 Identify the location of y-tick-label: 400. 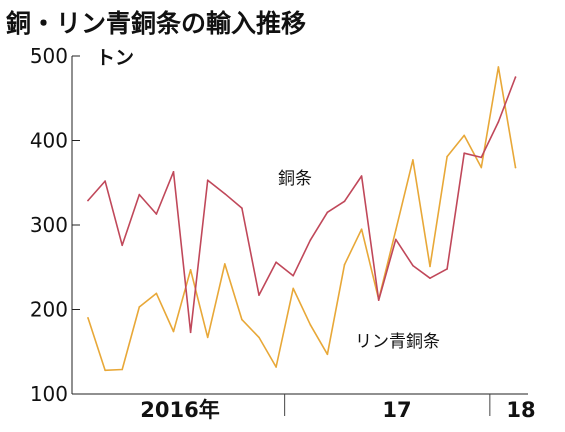
(49, 141).